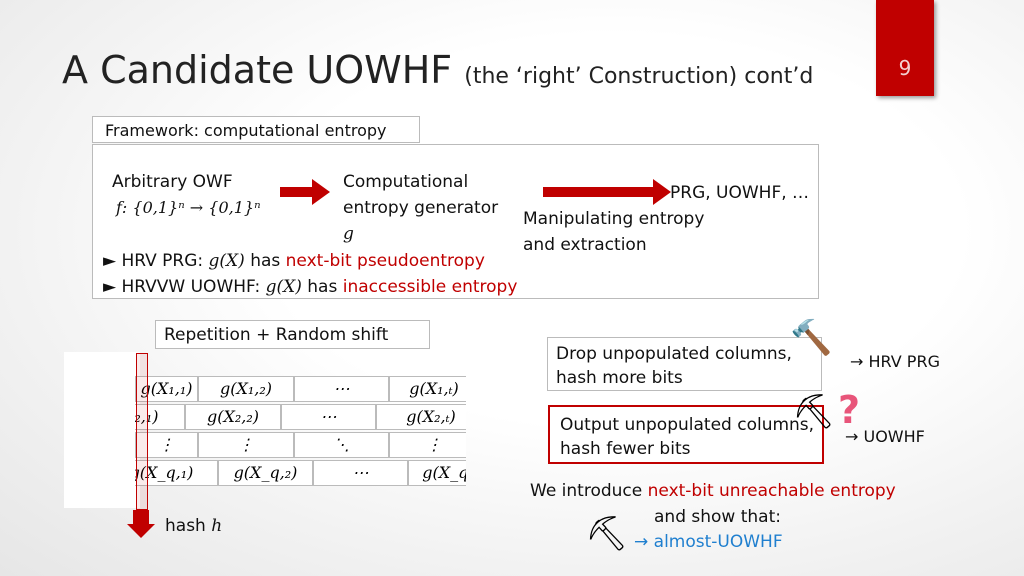 The height and width of the screenshot is (576, 1024). I want to click on hash-var: h, so click(217, 526).